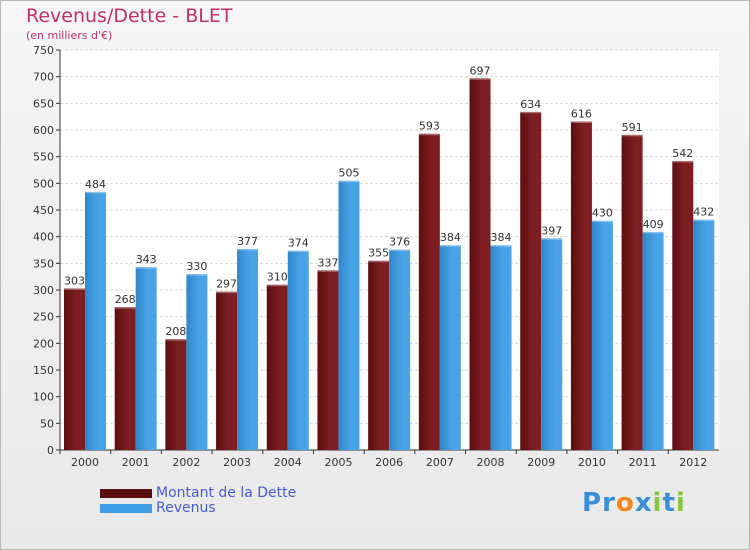 The width and height of the screenshot is (750, 550). What do you see at coordinates (327, 262) in the screenshot?
I see `data-label: 337` at bounding box center [327, 262].